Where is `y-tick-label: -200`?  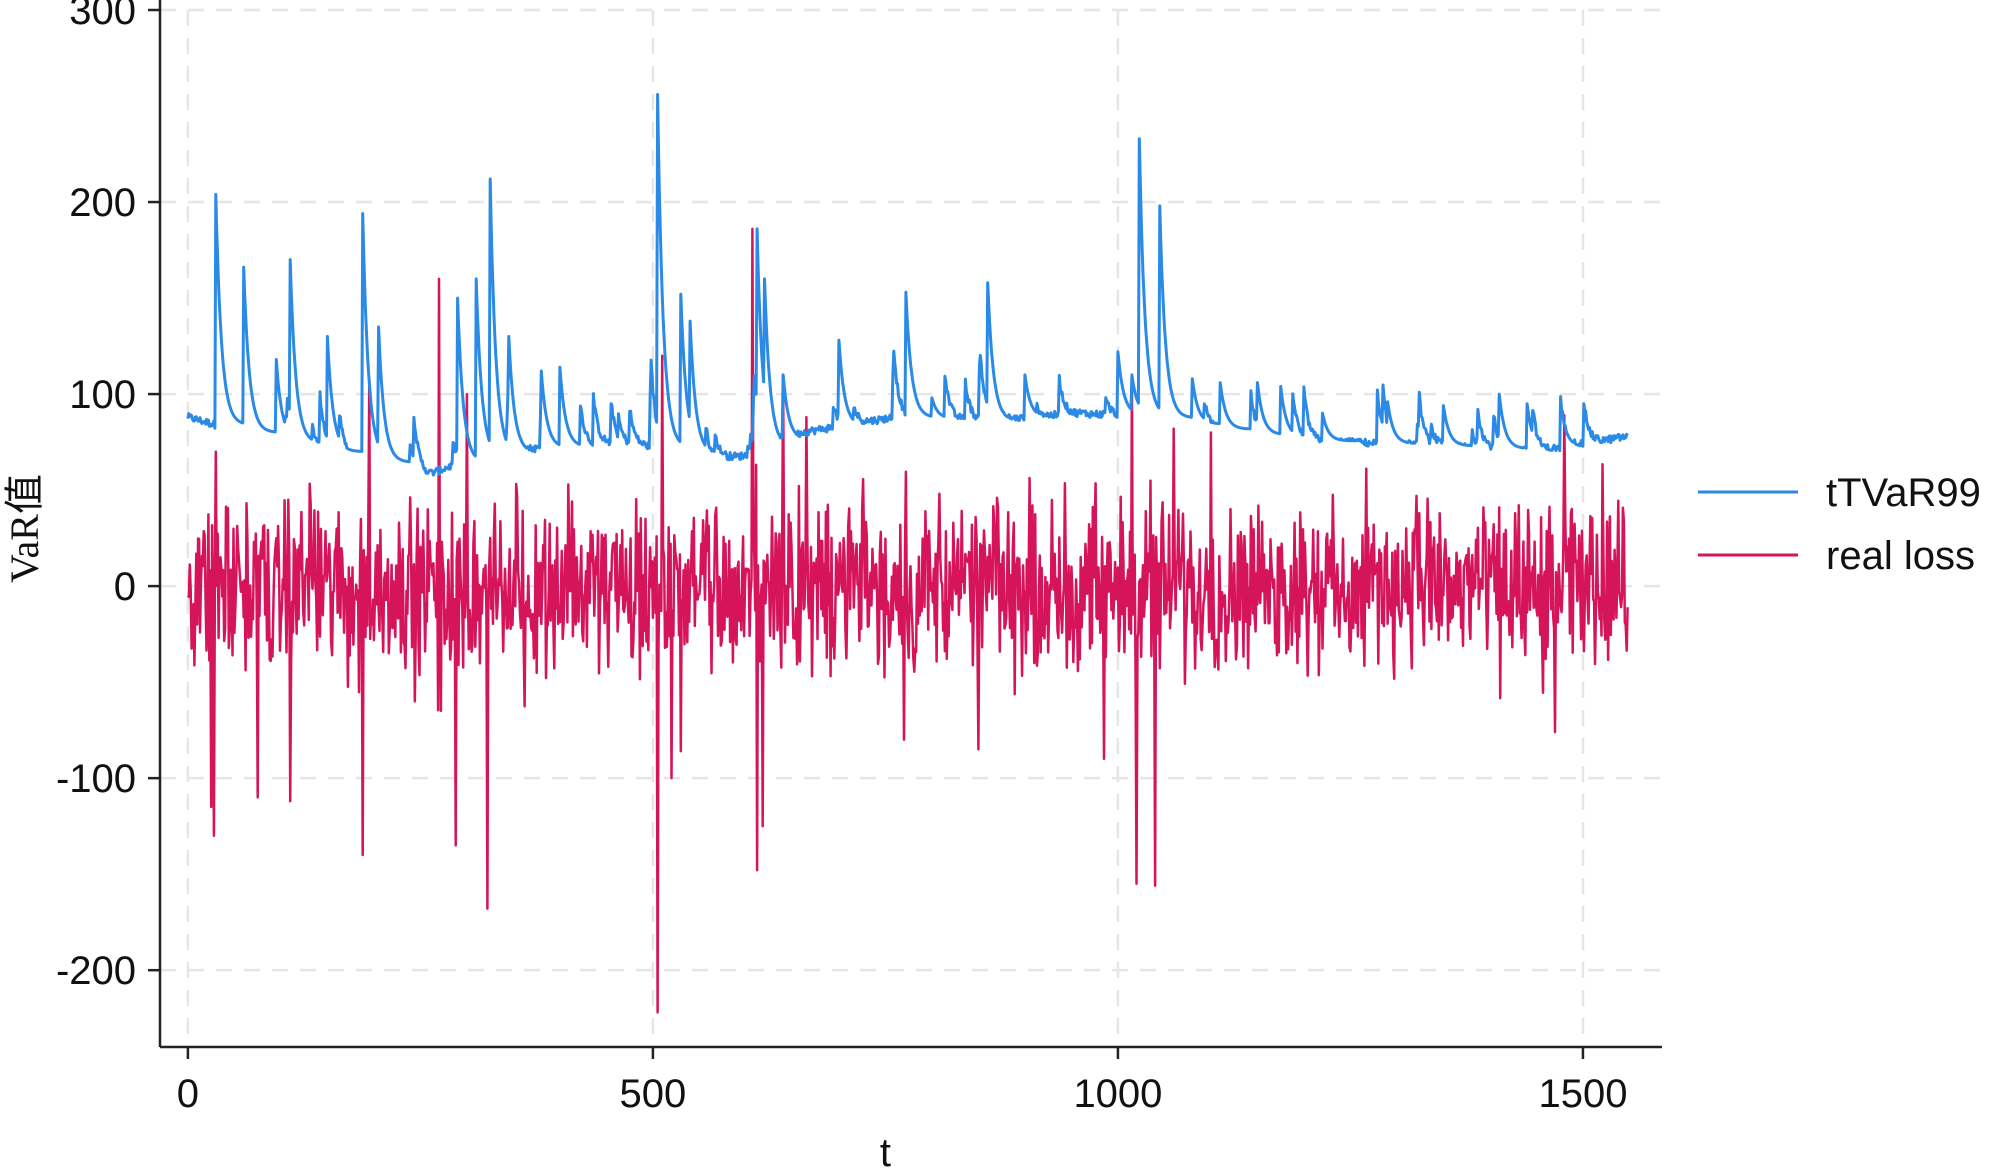
y-tick-label: -200 is located at coordinates (96, 971).